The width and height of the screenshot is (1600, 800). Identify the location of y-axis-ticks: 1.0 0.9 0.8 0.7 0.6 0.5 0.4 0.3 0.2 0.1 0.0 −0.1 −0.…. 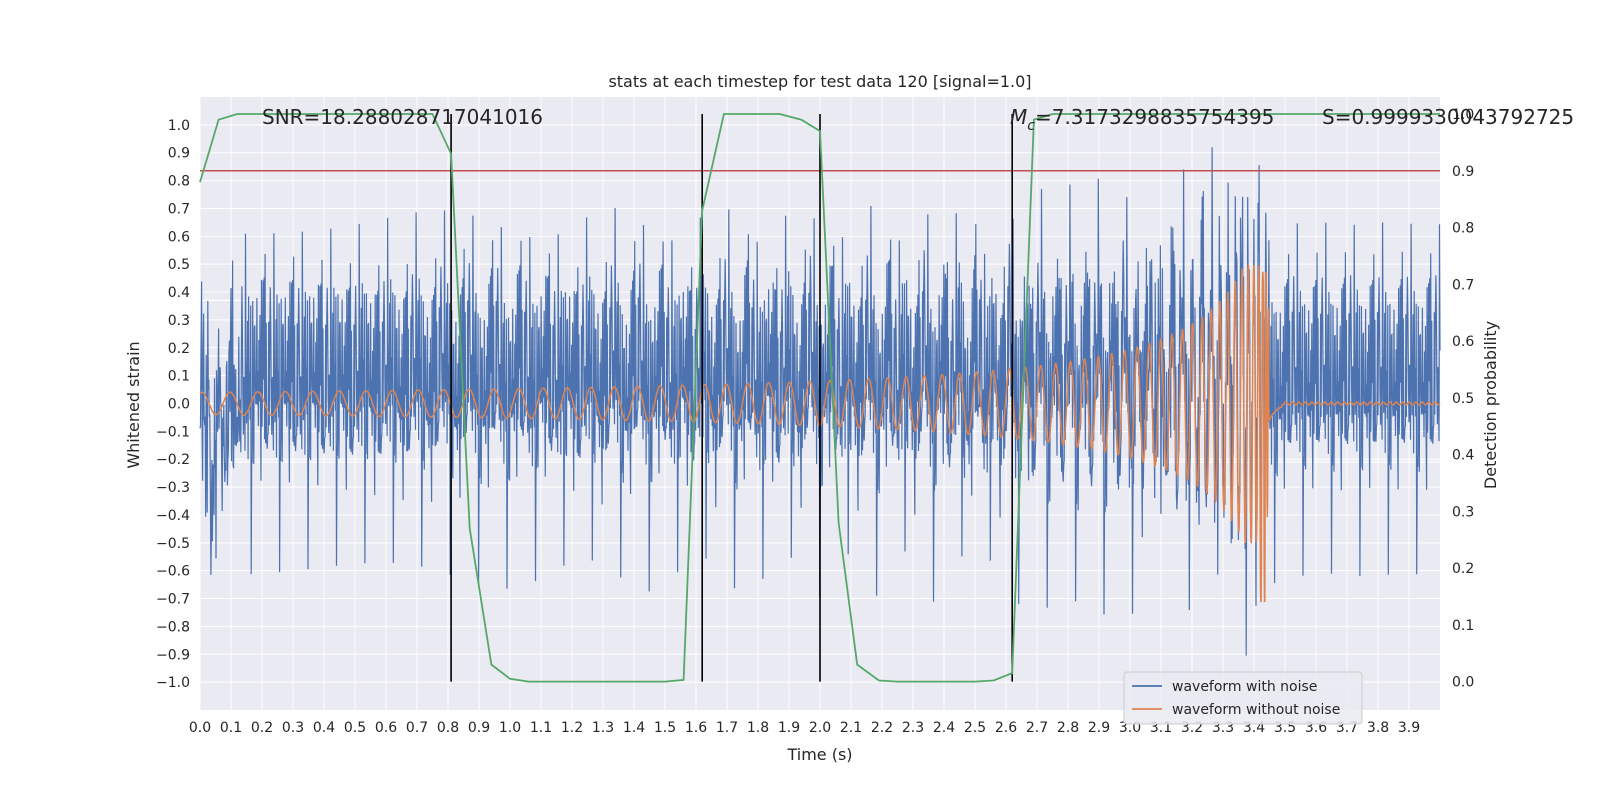
(173, 404).